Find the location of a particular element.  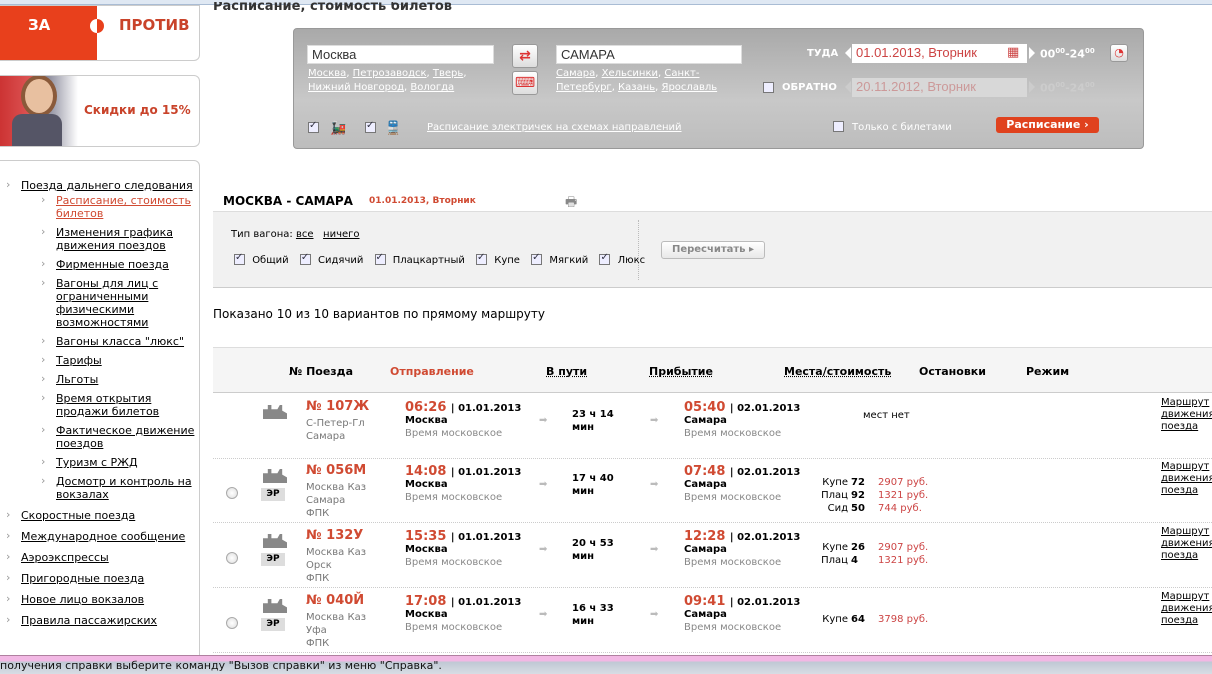

col-departure: Отправление is located at coordinates (432, 371).